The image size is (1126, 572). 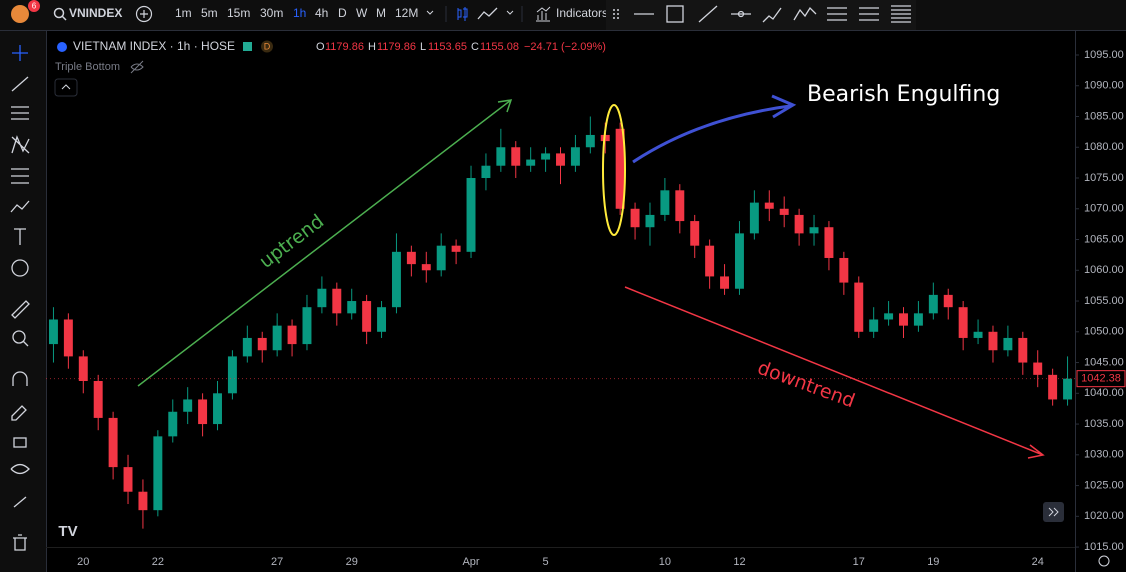 What do you see at coordinates (487, 13) in the screenshot?
I see `line-icon` at bounding box center [487, 13].